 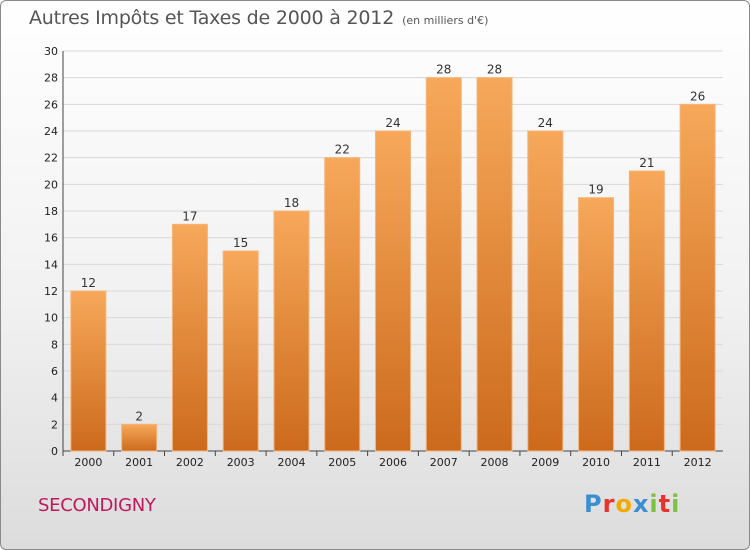 I want to click on x-tick-label: 2008, so click(x=495, y=462).